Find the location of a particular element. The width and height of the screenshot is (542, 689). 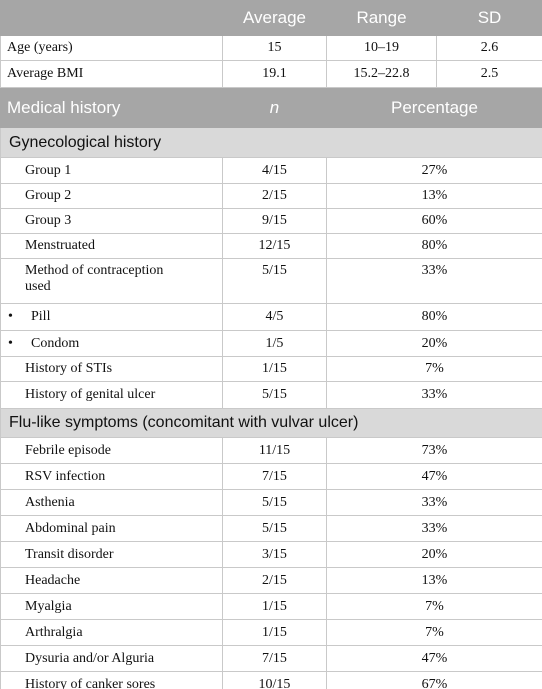

row-label: Group 3 is located at coordinates (111, 221).